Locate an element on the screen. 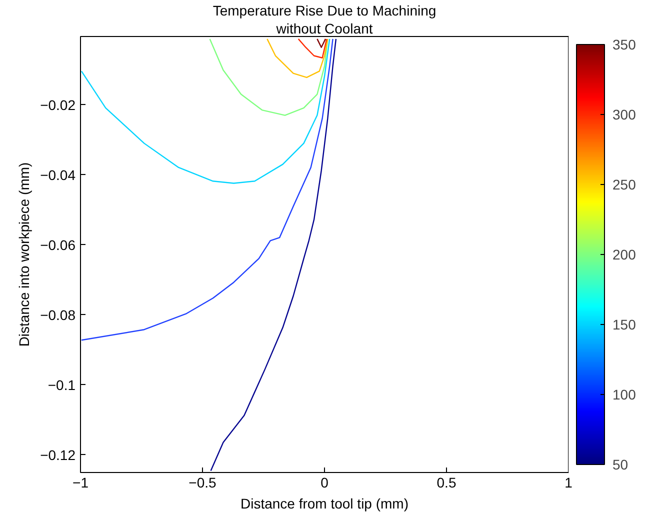 Image resolution: width=646 pixels, height=522 pixels. x-tick-label: 1 is located at coordinates (568, 482).